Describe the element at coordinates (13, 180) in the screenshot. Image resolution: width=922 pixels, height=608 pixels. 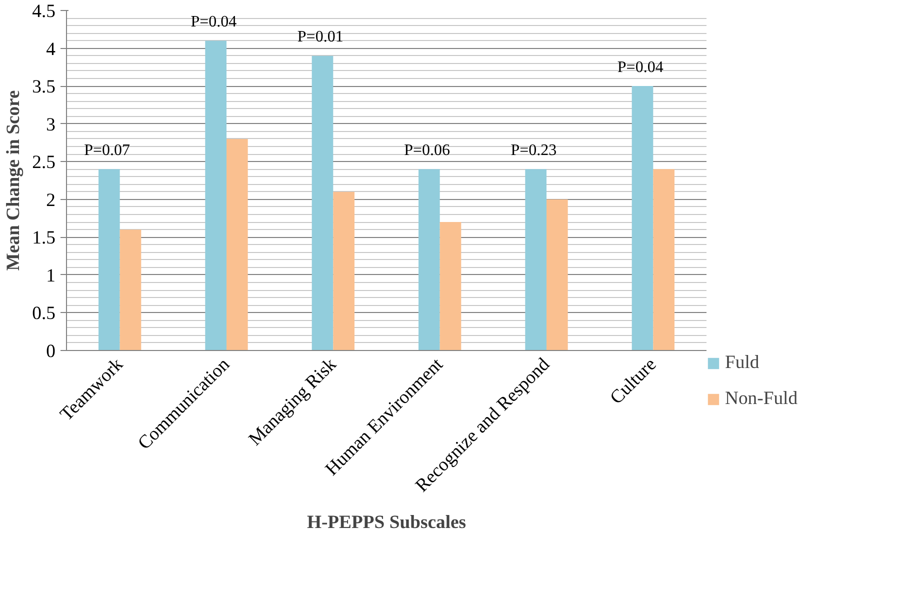
I see `y-axis-title: Mean Change in Score` at that location.